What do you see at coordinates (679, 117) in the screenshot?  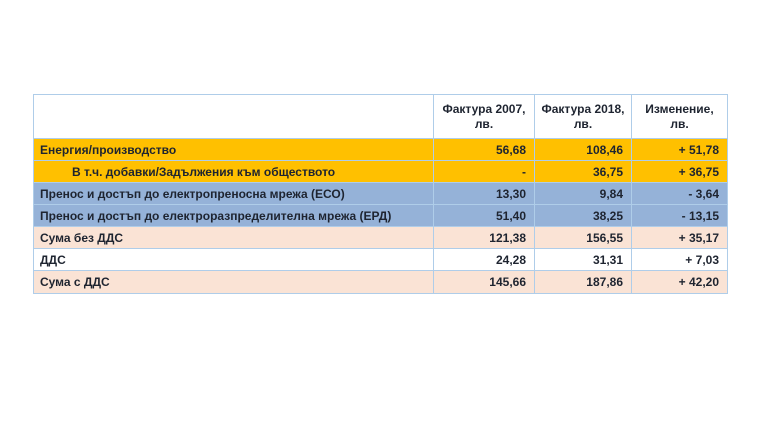 I see `header-change: Изменение, лв.` at bounding box center [679, 117].